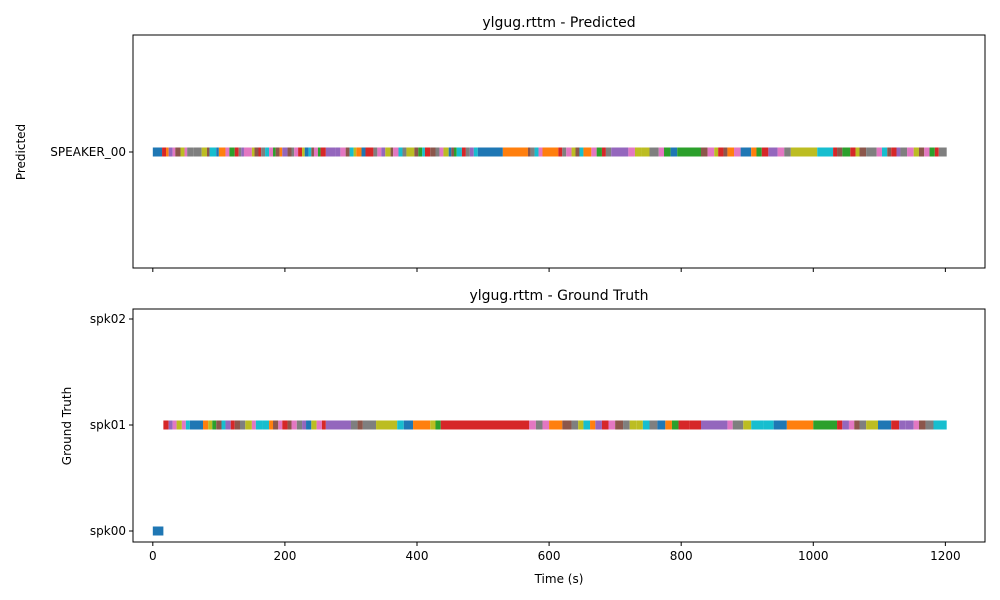 The image size is (1000, 600). I want to click on ground-truth-y-ticks: spk00 spk01 spk02, so click(111, 425).